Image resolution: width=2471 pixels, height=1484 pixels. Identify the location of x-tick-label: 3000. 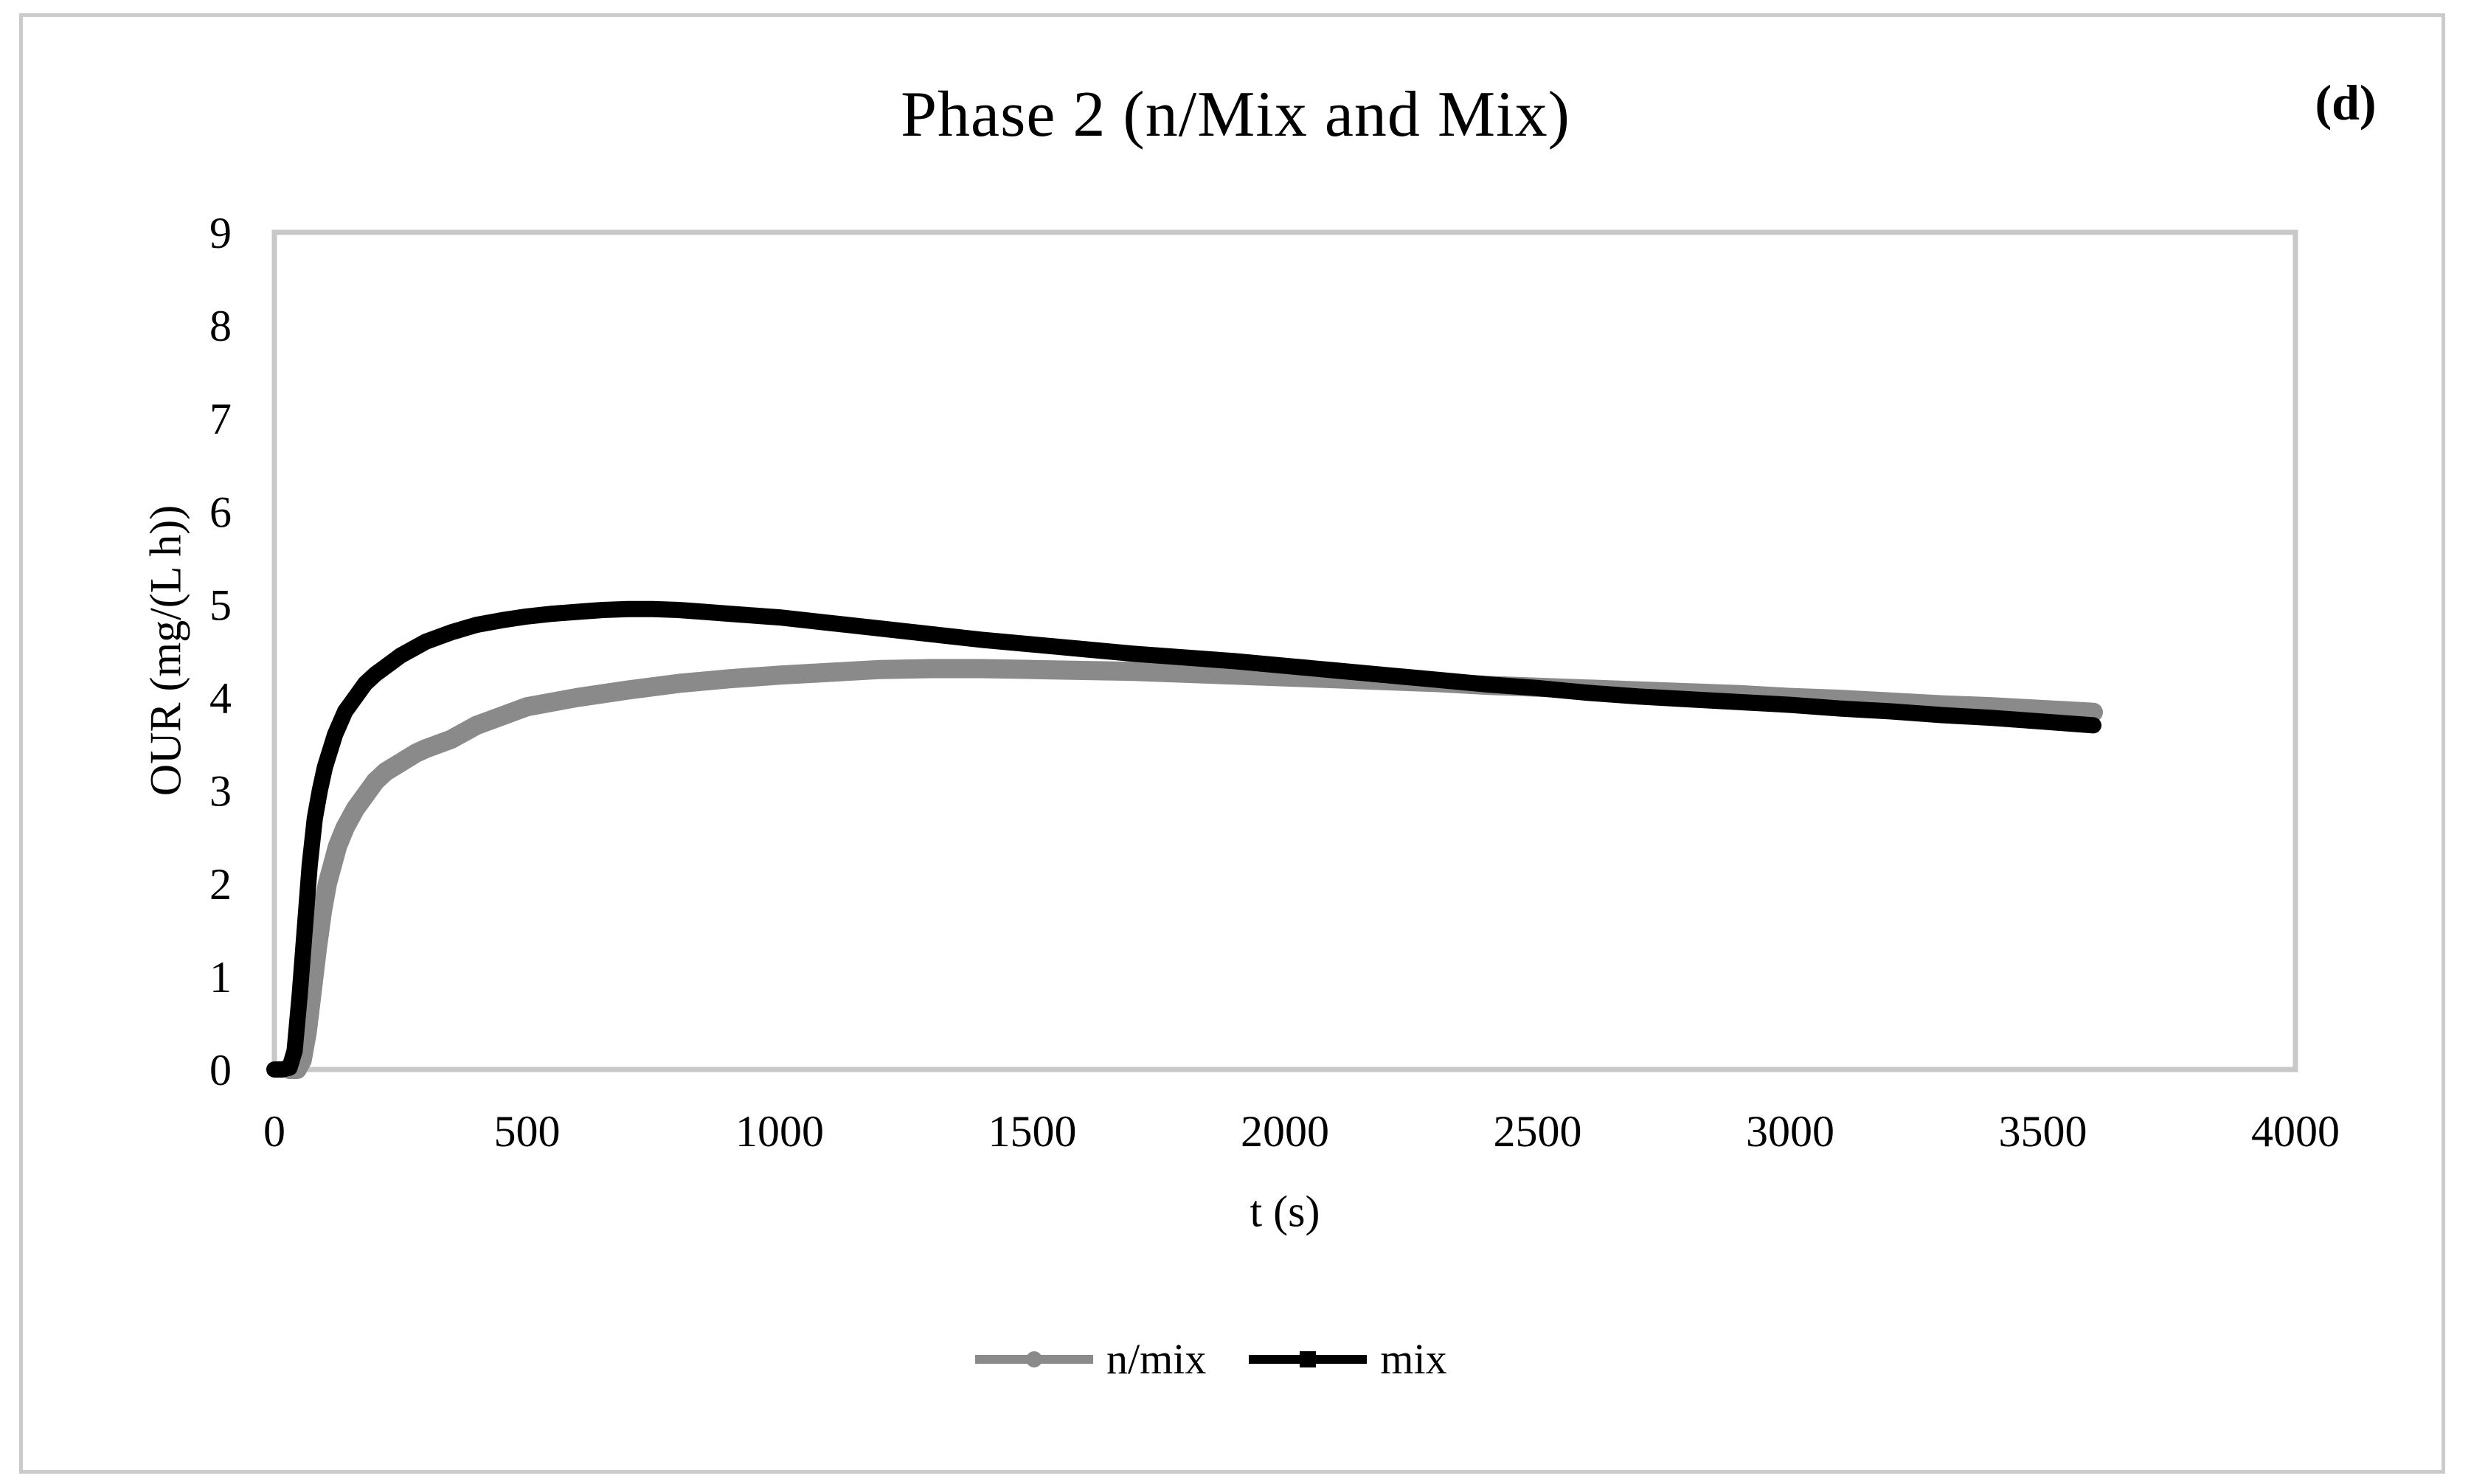
(1790, 1131).